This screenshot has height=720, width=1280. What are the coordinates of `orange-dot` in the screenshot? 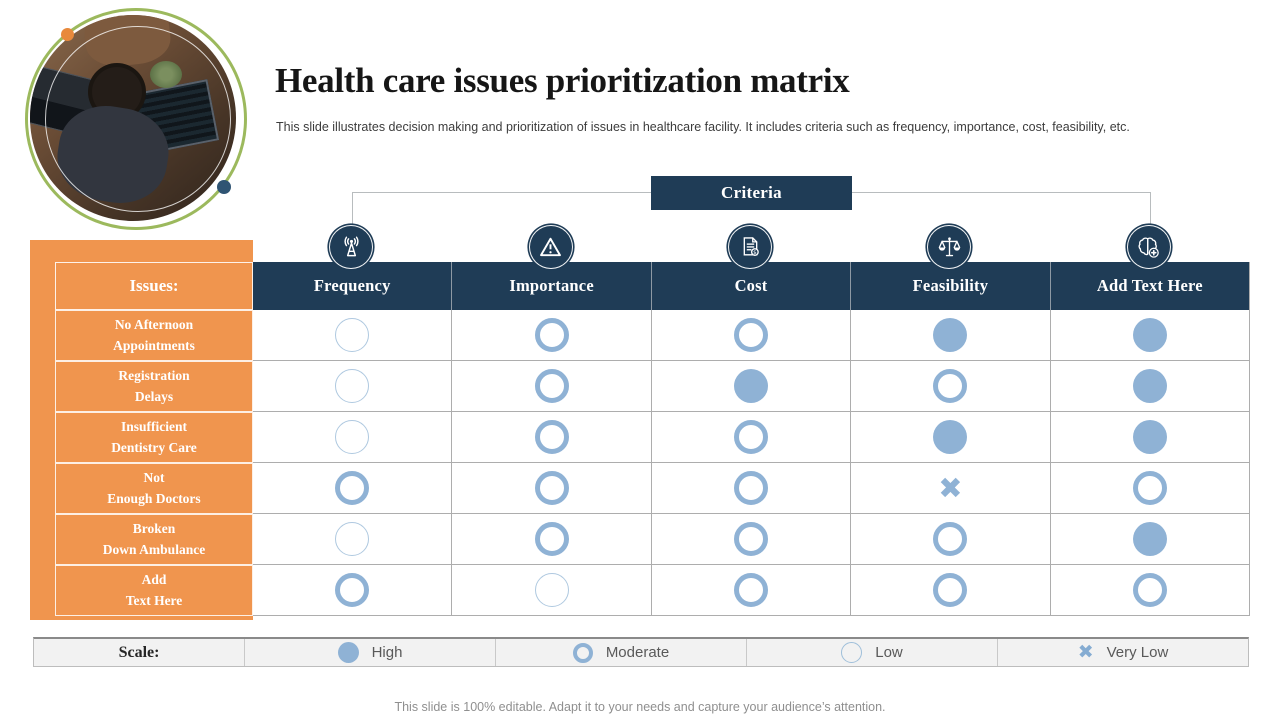 It's located at (67, 34).